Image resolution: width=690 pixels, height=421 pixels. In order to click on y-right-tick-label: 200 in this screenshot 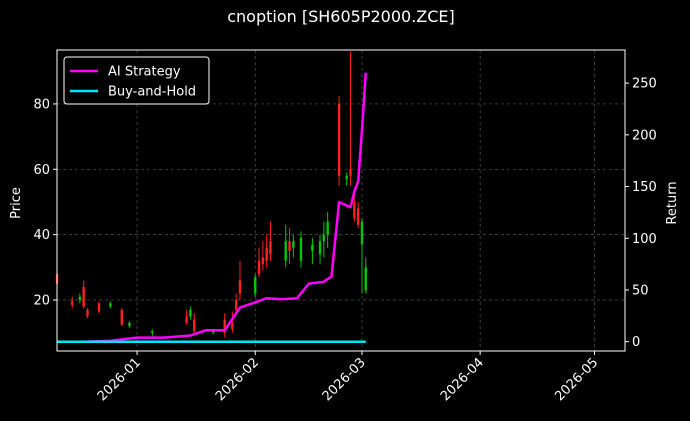, I will do `click(644, 135)`.